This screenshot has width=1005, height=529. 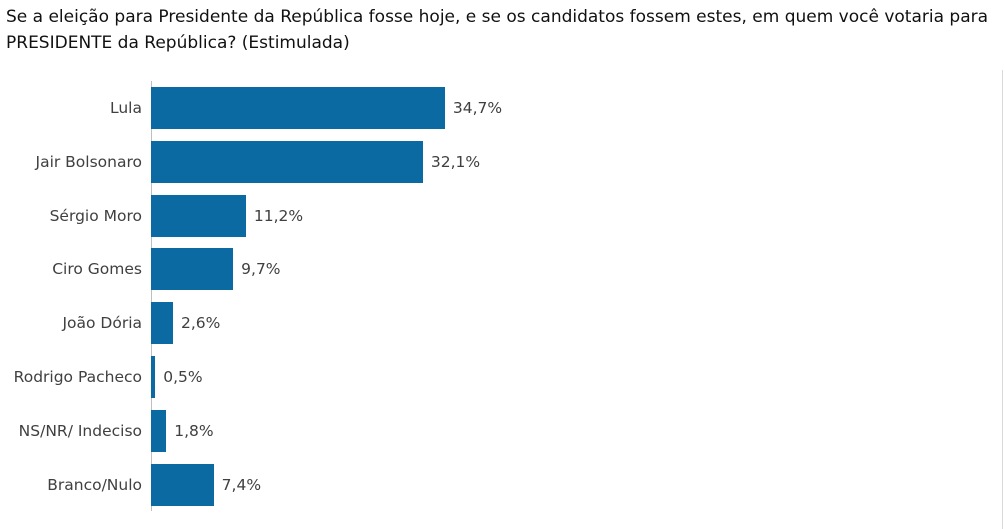 What do you see at coordinates (89, 161) in the screenshot?
I see `category-label: Jair Bolsonaro` at bounding box center [89, 161].